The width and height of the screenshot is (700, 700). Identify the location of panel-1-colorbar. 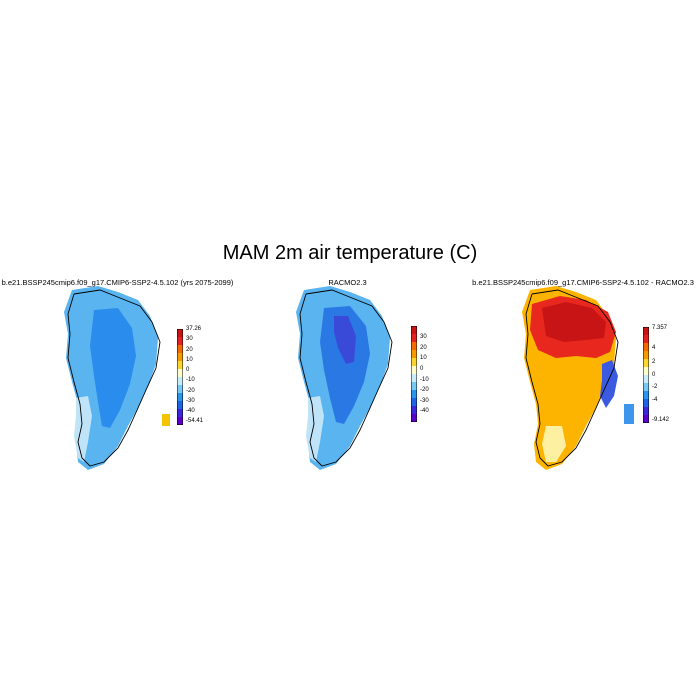
(180, 377).